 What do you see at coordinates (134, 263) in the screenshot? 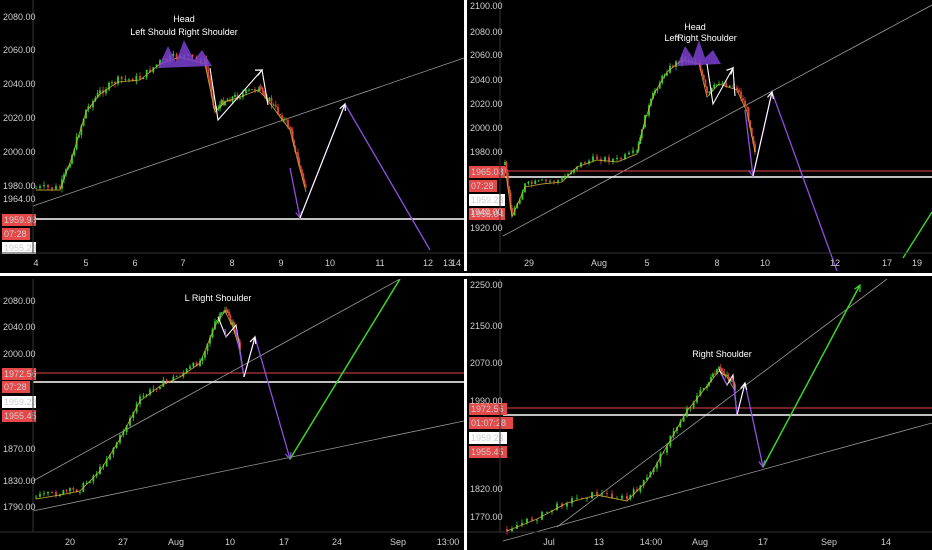
I see `x-tick-label: 6` at bounding box center [134, 263].